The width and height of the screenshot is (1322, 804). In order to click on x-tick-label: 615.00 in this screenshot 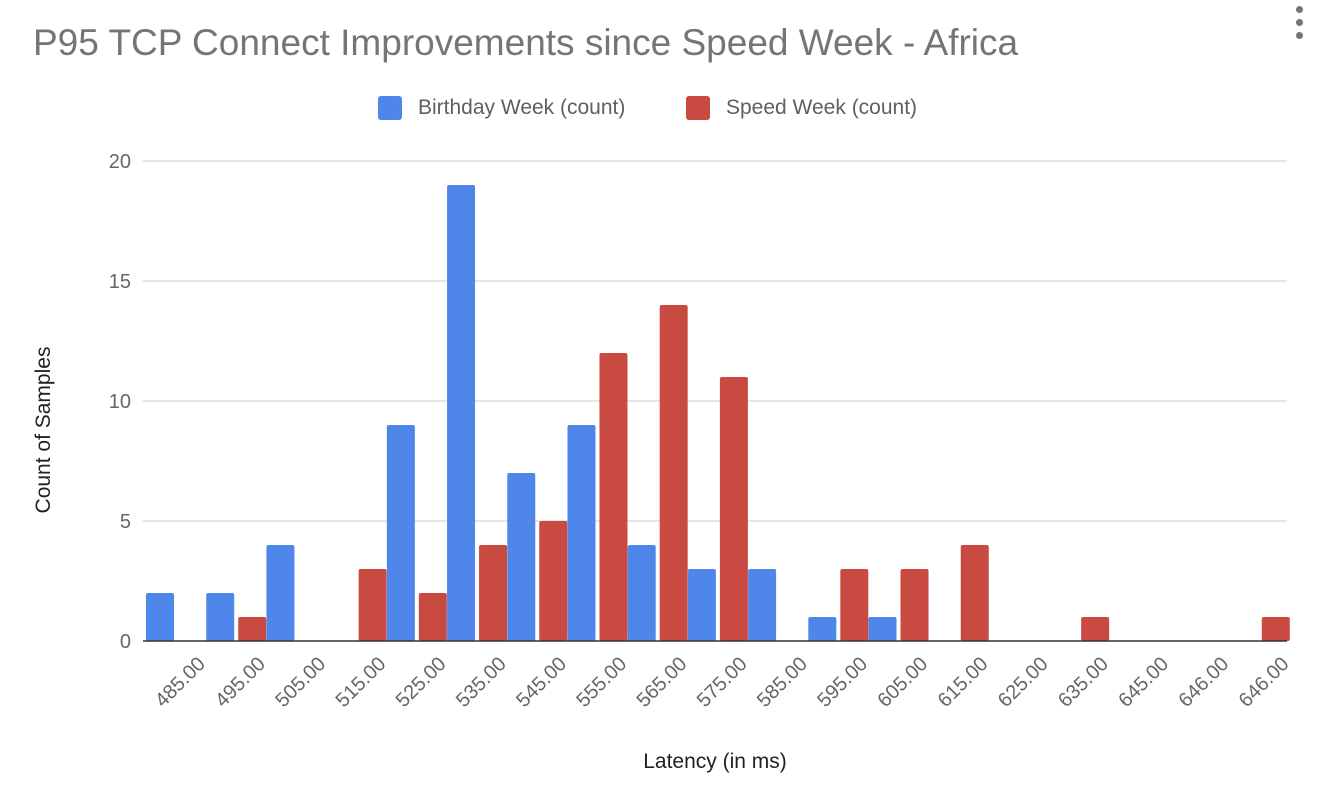, I will do `click(963, 682)`.